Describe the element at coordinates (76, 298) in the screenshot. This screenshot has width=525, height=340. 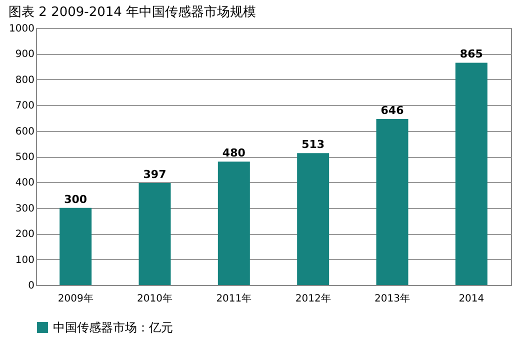
I see `x-tick-label: 2009年` at that location.